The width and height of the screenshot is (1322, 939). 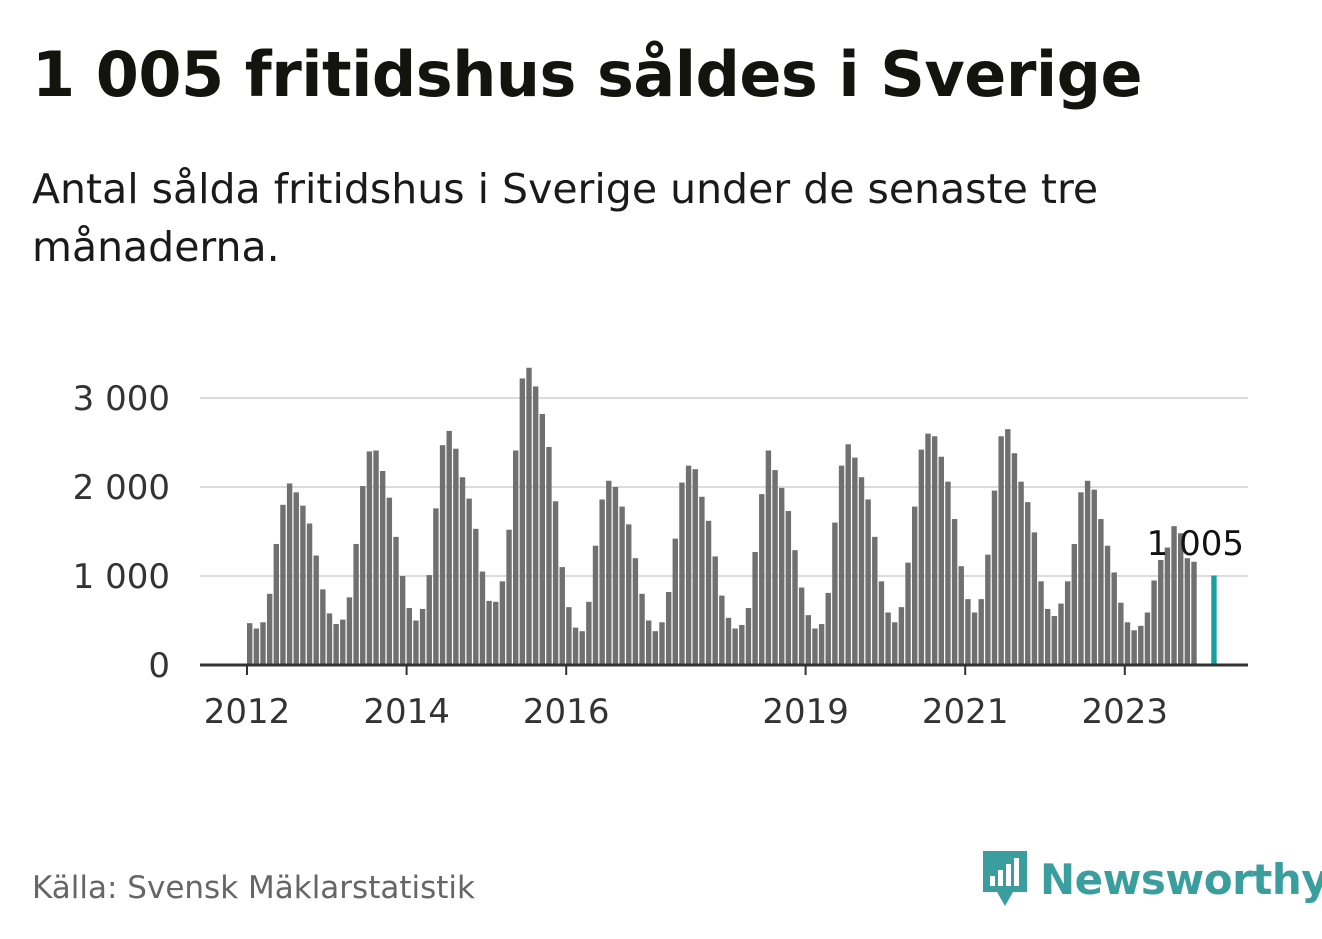 I want to click on x-tick-label: 2021, so click(x=965, y=712).